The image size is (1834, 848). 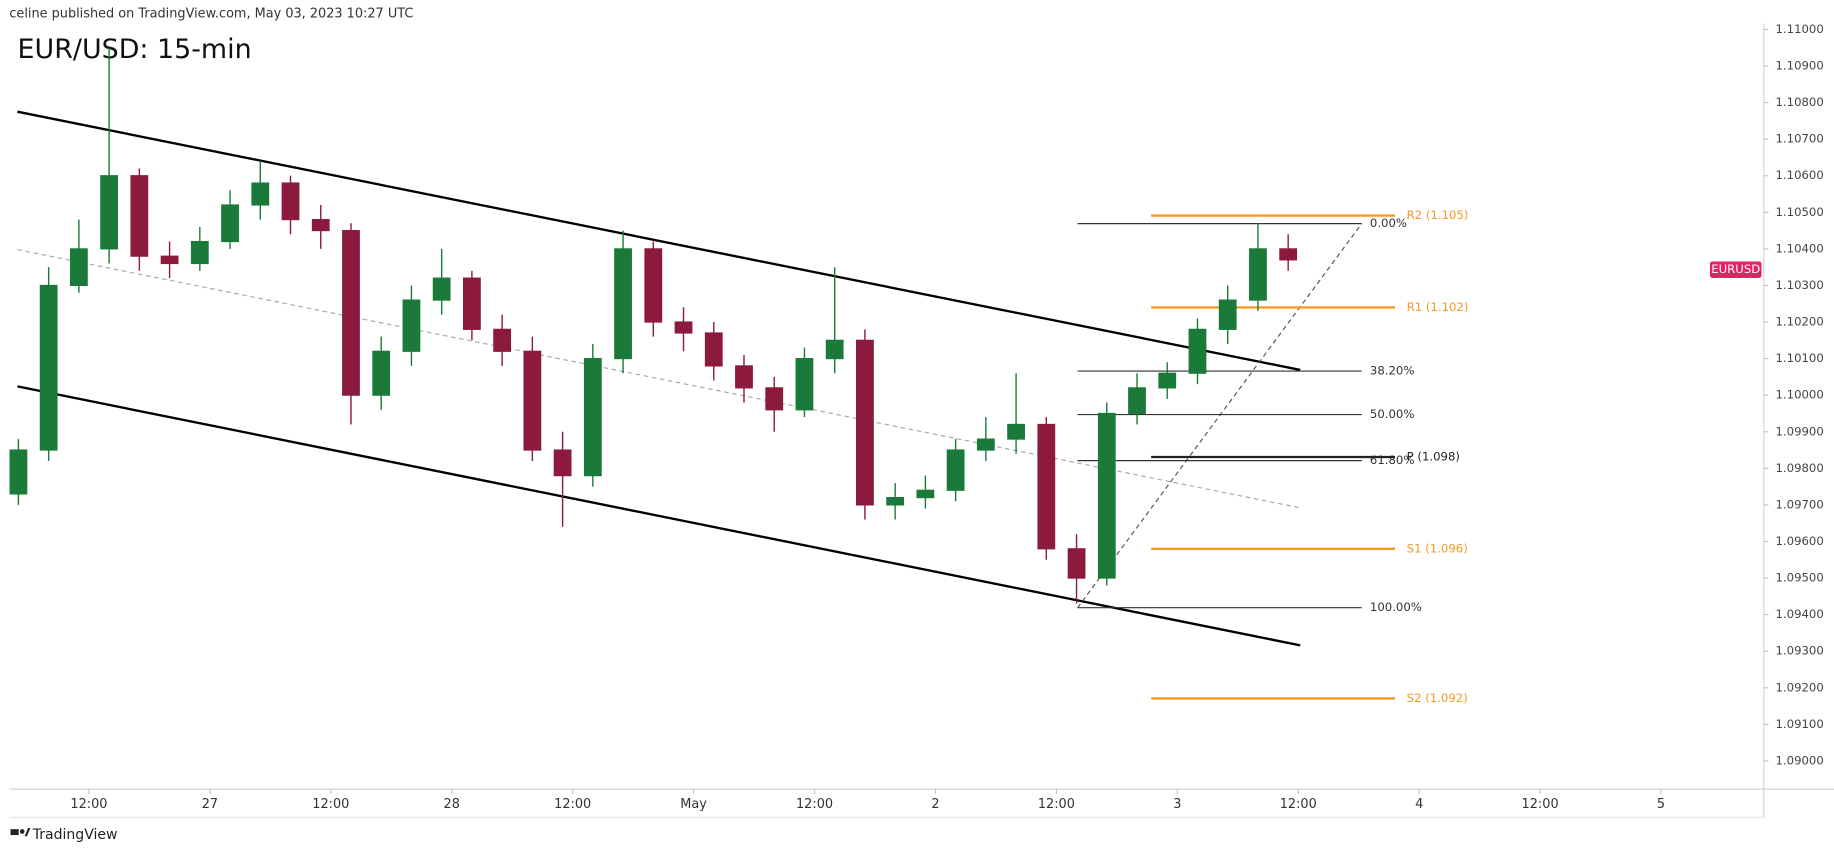 I want to click on y-tick-label: 1.10300, so click(x=1800, y=285).